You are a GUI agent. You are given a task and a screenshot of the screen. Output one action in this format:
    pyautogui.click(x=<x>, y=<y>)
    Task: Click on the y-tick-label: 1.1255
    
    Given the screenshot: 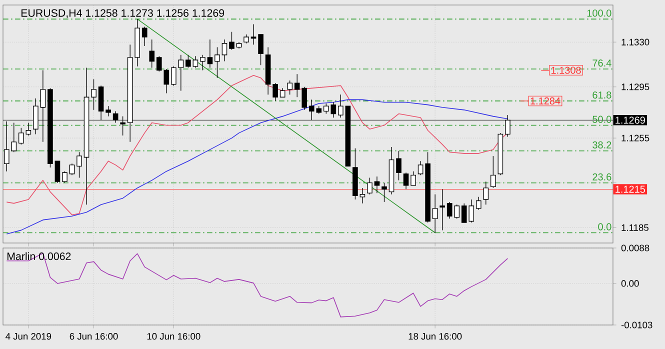 What is the action you would take?
    pyautogui.click(x=636, y=138)
    